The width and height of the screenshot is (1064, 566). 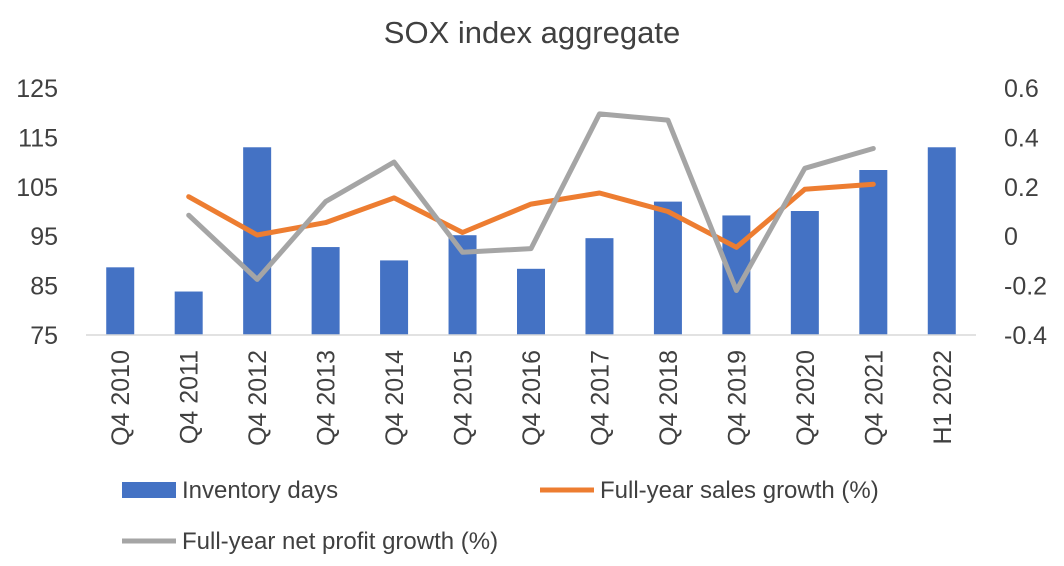 What do you see at coordinates (600, 398) in the screenshot?
I see `x-axis-tick-label: Q4 2017` at bounding box center [600, 398].